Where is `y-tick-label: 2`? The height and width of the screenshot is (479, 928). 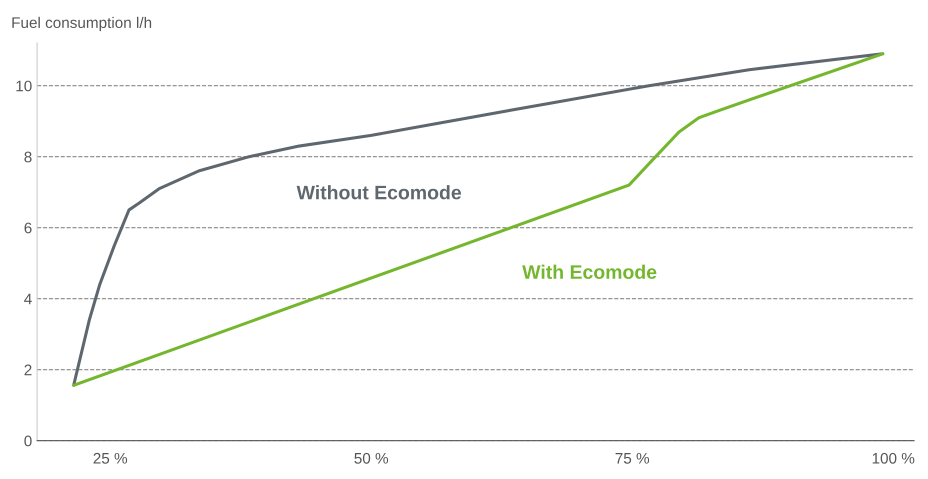 y-tick-label: 2 is located at coordinates (28, 370).